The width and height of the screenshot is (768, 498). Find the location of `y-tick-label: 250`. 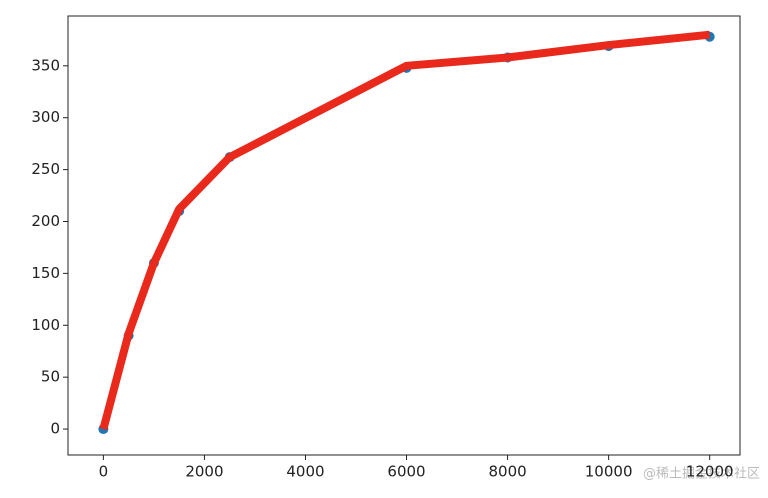

y-tick-label: 250 is located at coordinates (45, 169).